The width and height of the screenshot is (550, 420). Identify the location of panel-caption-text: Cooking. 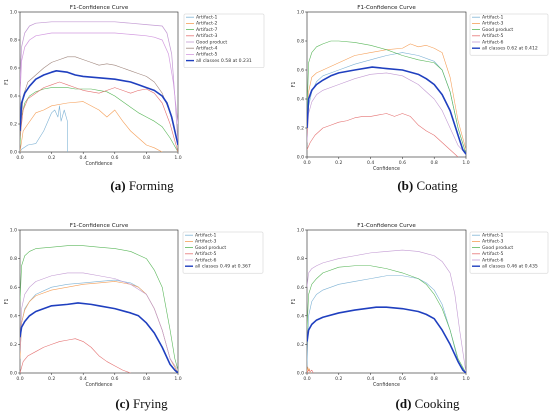
(435, 403).